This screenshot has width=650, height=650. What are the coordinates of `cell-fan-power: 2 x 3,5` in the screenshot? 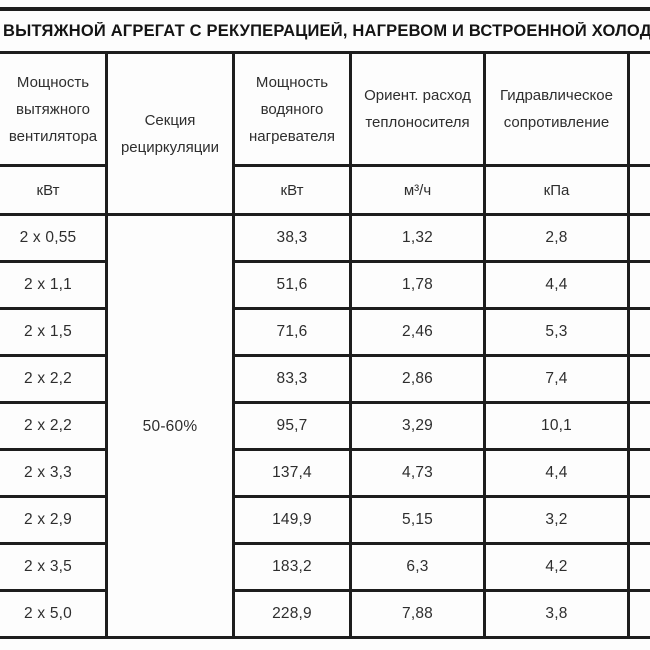 It's located at (54, 567).